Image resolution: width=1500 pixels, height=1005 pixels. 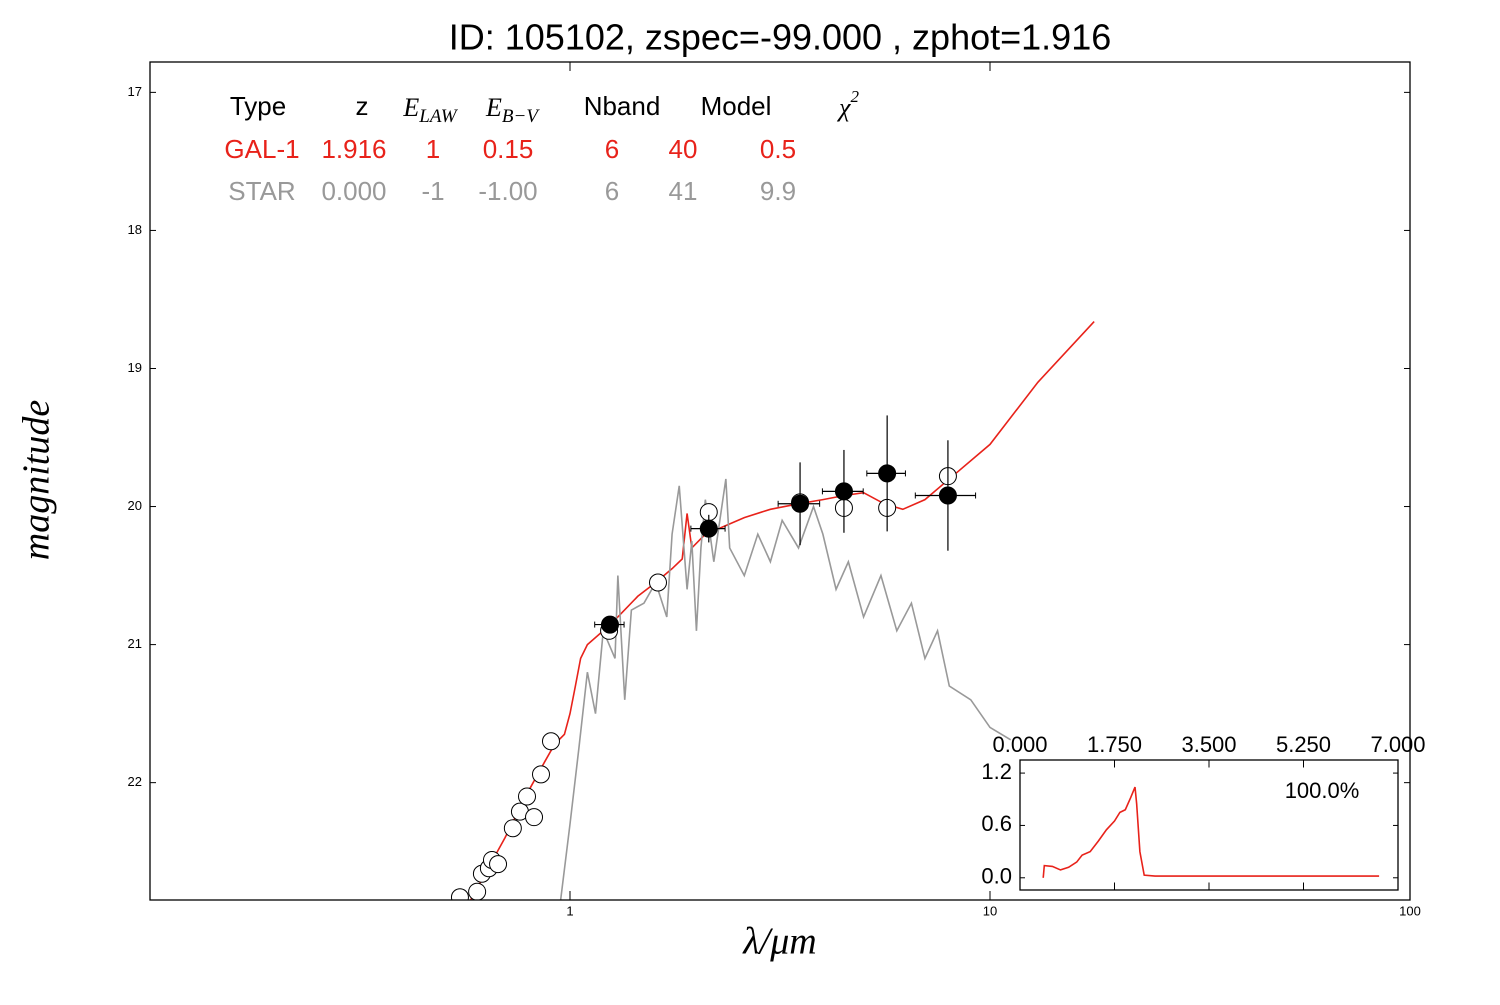 What do you see at coordinates (135, 643) in the screenshot?
I see `y-tick-label: 21` at bounding box center [135, 643].